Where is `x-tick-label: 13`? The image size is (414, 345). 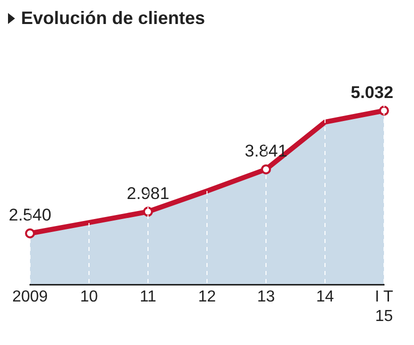 x-tick-label: 13 is located at coordinates (266, 297).